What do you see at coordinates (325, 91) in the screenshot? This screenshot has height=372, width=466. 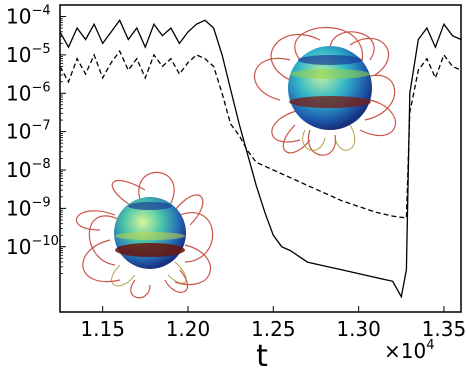 I see `inset-image-top-right` at bounding box center [325, 91].